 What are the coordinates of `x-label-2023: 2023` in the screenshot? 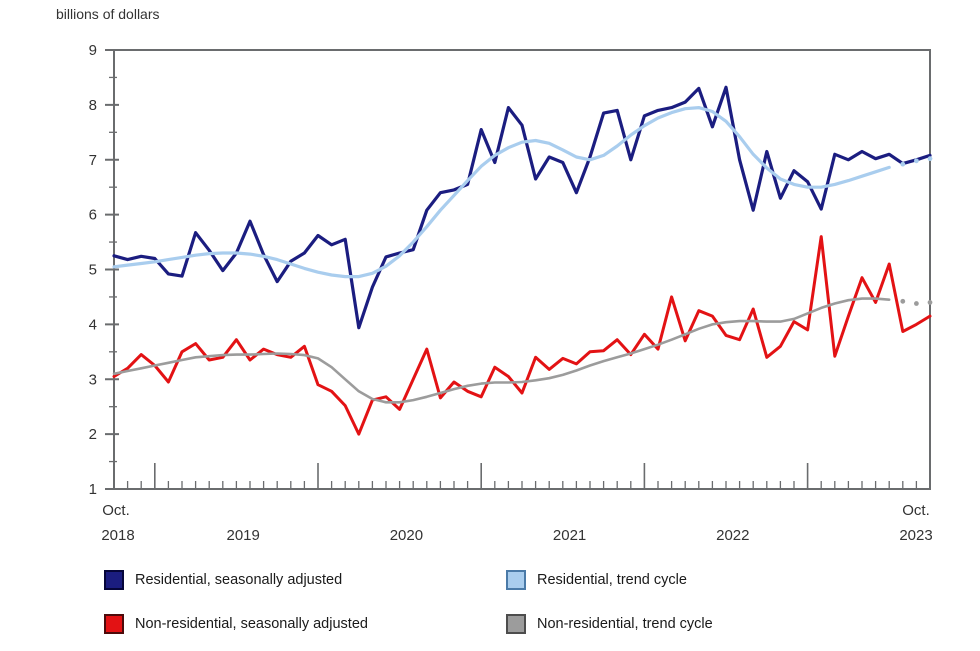 It's located at (915, 535).